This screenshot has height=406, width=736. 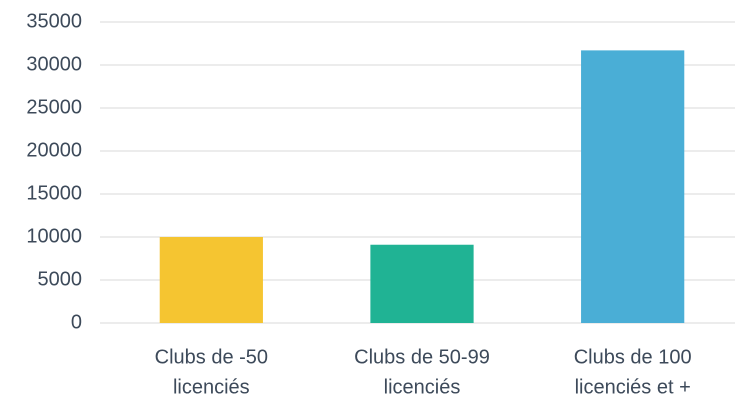 What do you see at coordinates (54, 236) in the screenshot?
I see `y-tick-label: 10000` at bounding box center [54, 236].